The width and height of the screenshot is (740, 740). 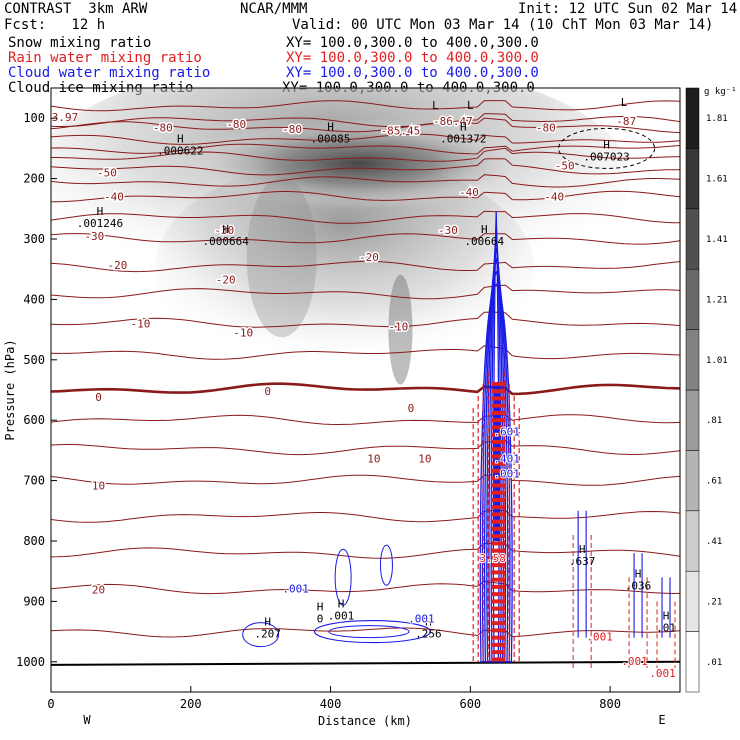 I want to click on legend-cloudwater-xy: XY= 100.0,300.0 to 400.0,300.0, so click(x=412, y=73).